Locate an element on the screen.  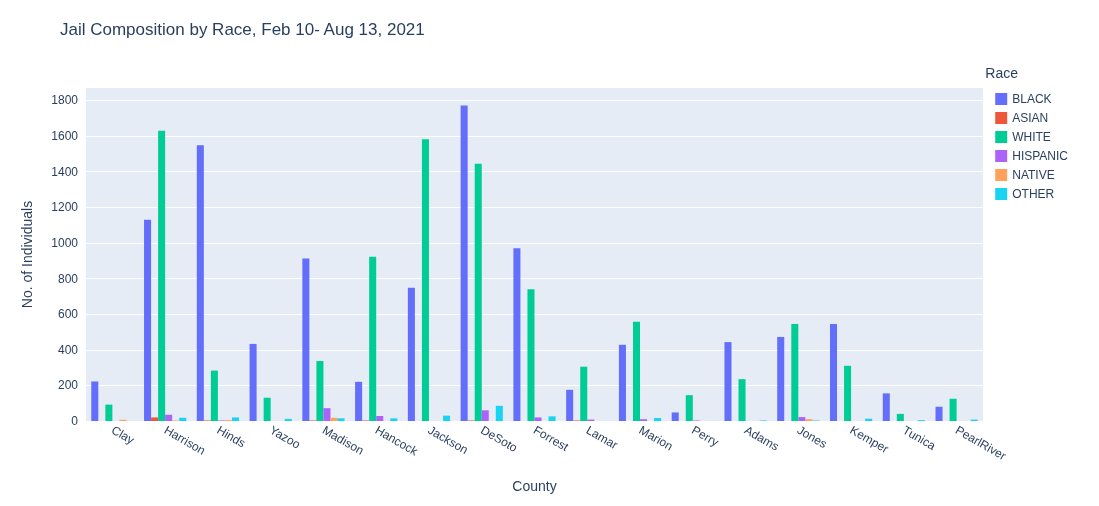
y-tick-label: 1800 is located at coordinates (65, 100).